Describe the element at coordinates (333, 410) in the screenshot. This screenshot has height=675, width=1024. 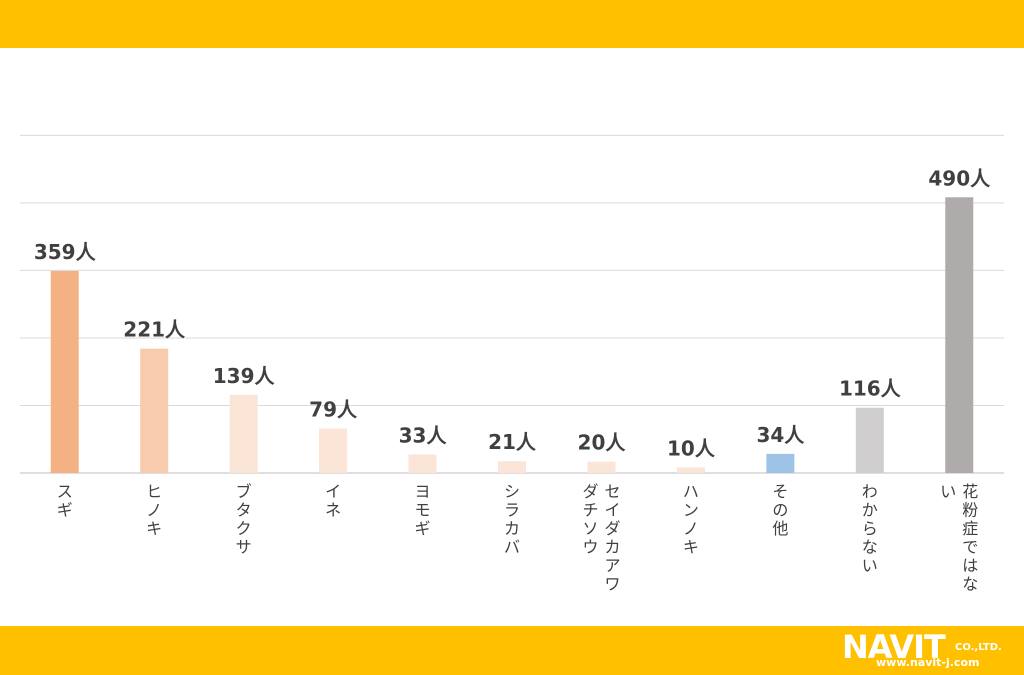
I see `data-label: 79人` at that location.